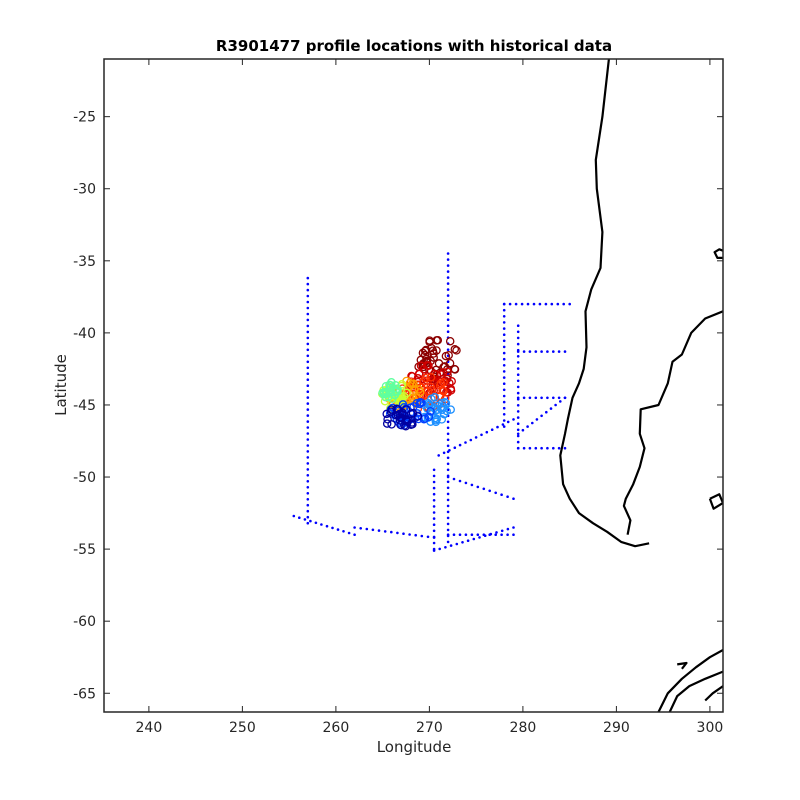 This screenshot has height=800, width=800. I want to click on x-tick-label: 290, so click(616, 728).